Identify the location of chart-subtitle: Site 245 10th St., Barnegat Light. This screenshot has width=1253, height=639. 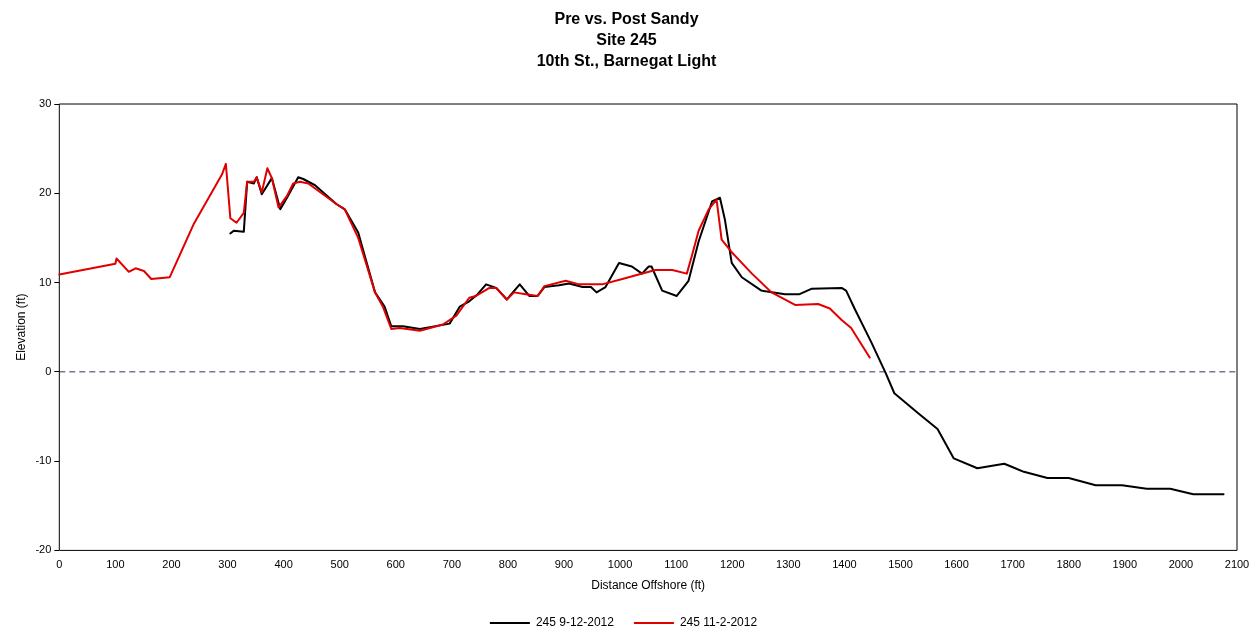
(626, 50).